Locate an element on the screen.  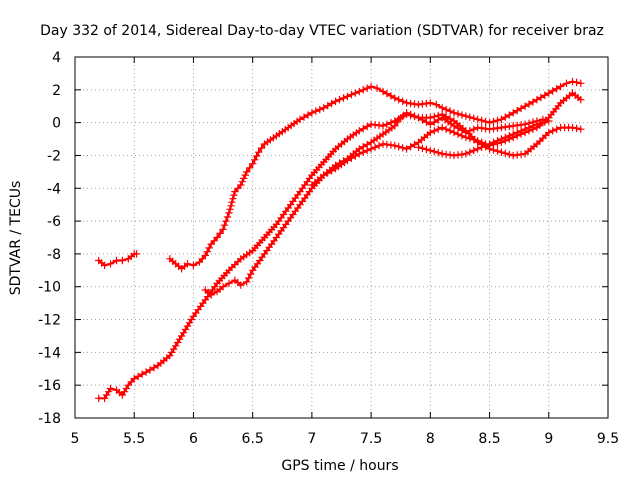
y-tick-label: -16 is located at coordinates (49, 386).